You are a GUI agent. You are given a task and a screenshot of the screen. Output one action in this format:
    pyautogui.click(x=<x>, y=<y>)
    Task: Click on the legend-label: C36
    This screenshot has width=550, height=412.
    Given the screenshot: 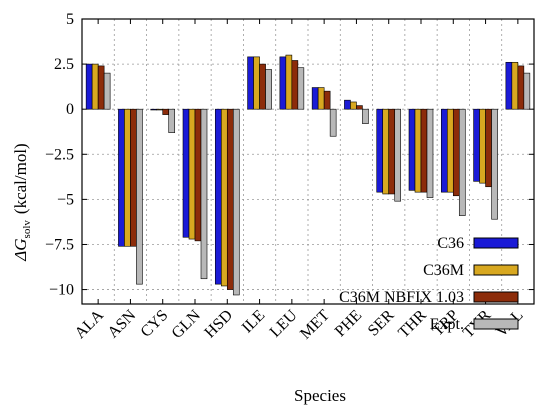 What is the action you would take?
    pyautogui.click(x=450, y=243)
    